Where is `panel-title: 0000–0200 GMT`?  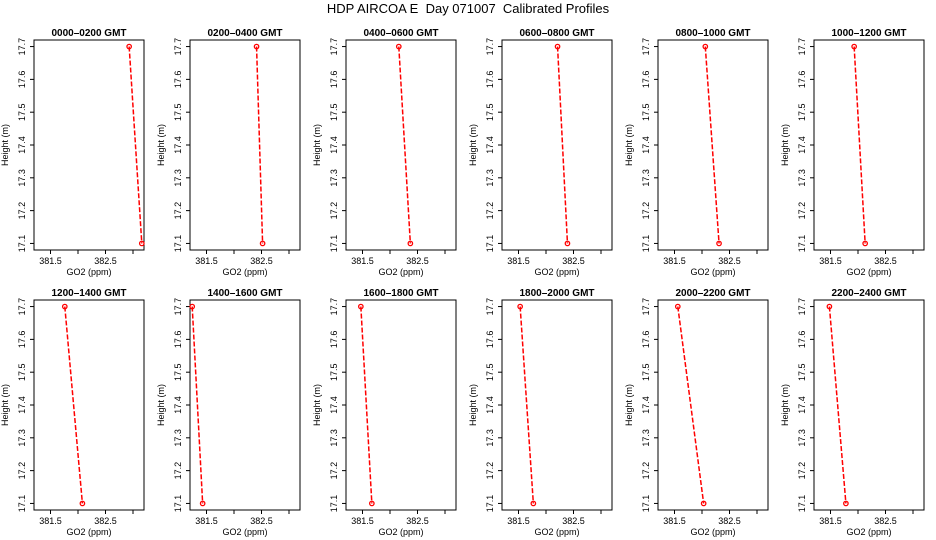
panel-title: 0000–0200 GMT is located at coordinates (88, 33).